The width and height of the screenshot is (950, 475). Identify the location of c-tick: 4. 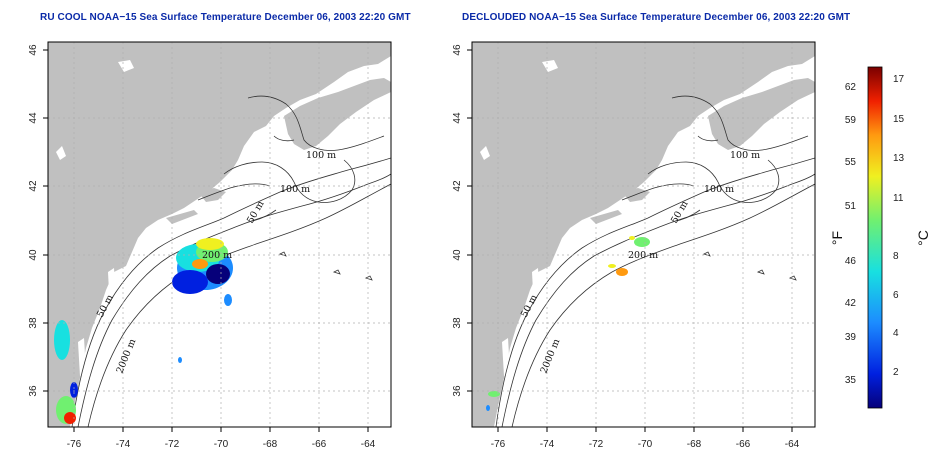
(896, 333).